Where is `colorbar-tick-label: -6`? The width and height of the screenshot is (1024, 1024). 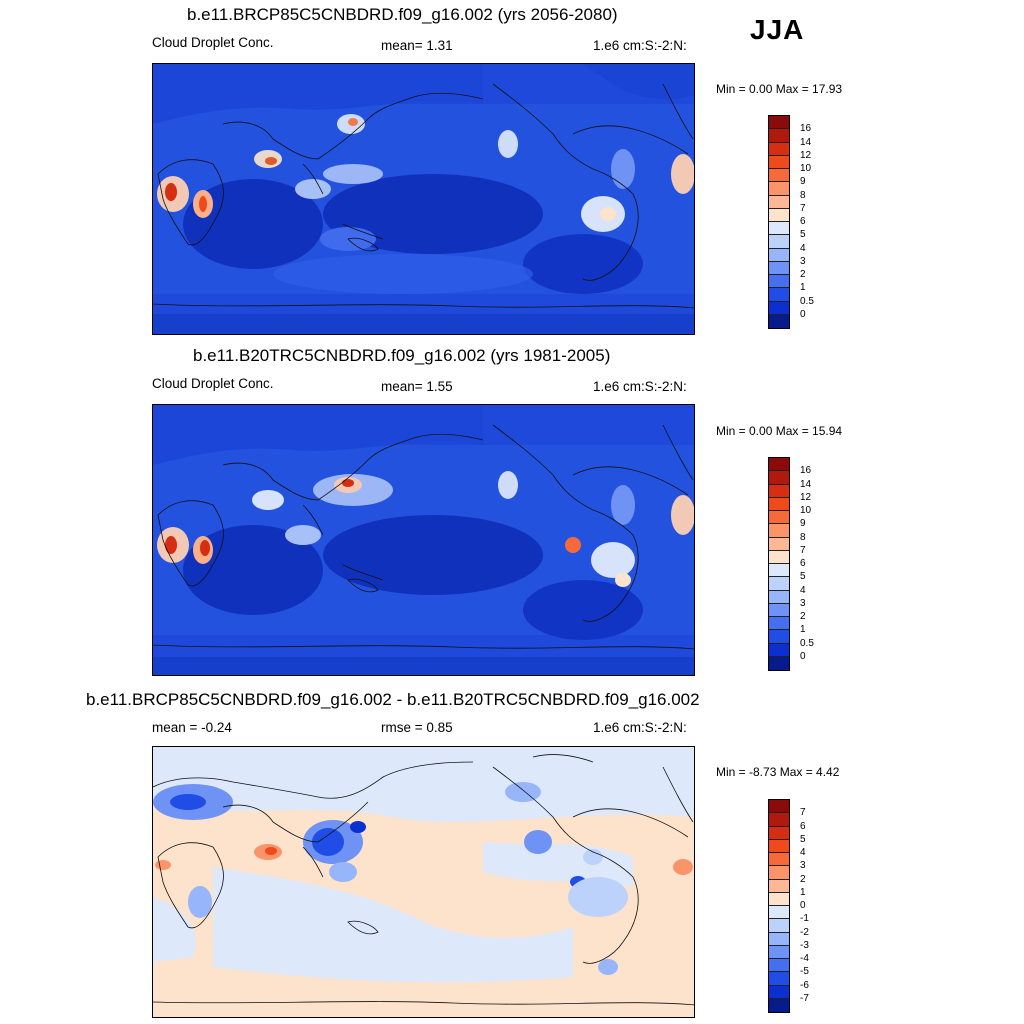 colorbar-tick-label: -6 is located at coordinates (804, 985).